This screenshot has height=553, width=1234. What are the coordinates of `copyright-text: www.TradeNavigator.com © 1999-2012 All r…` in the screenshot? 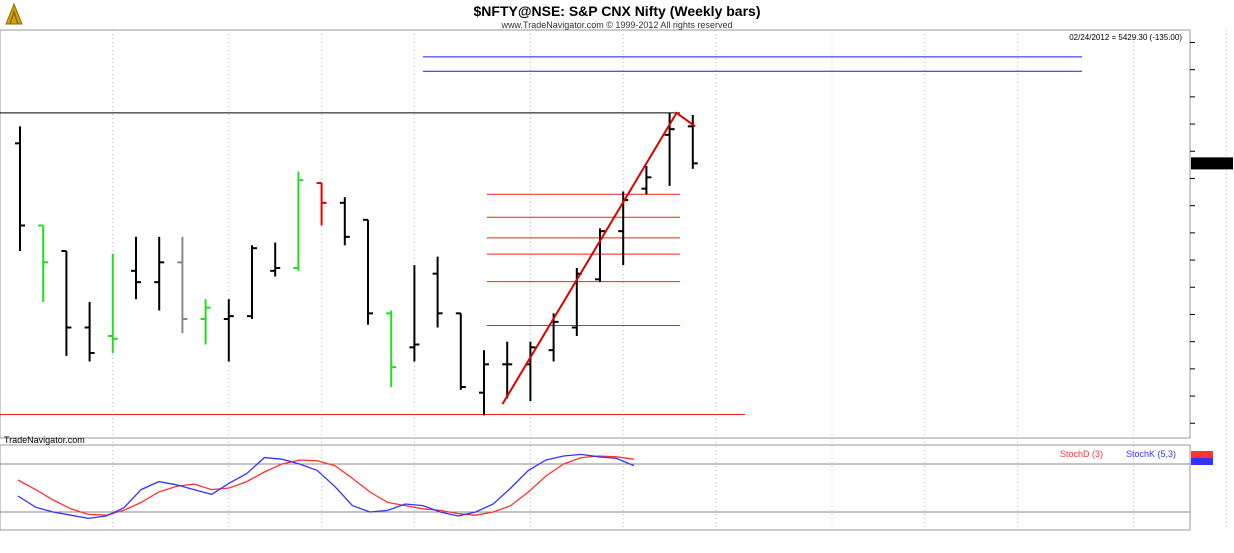 It's located at (617, 25).